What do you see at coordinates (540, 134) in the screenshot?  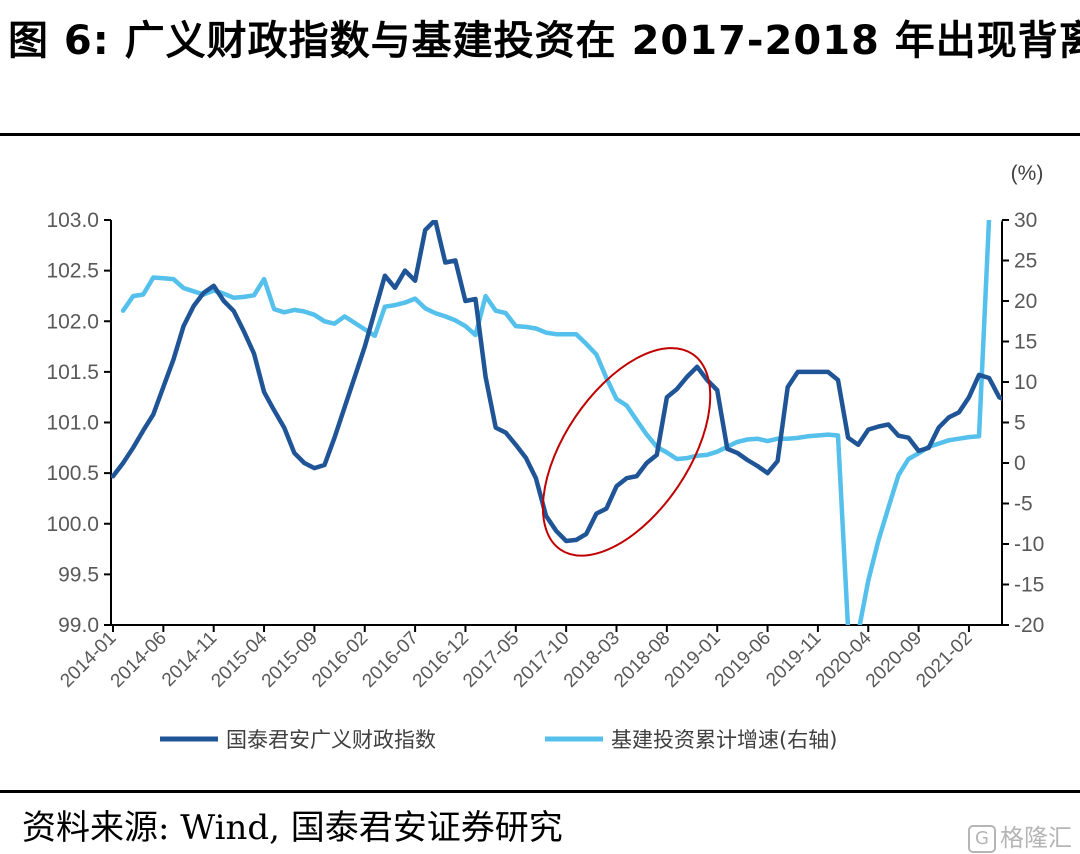 I see `top-rule` at bounding box center [540, 134].